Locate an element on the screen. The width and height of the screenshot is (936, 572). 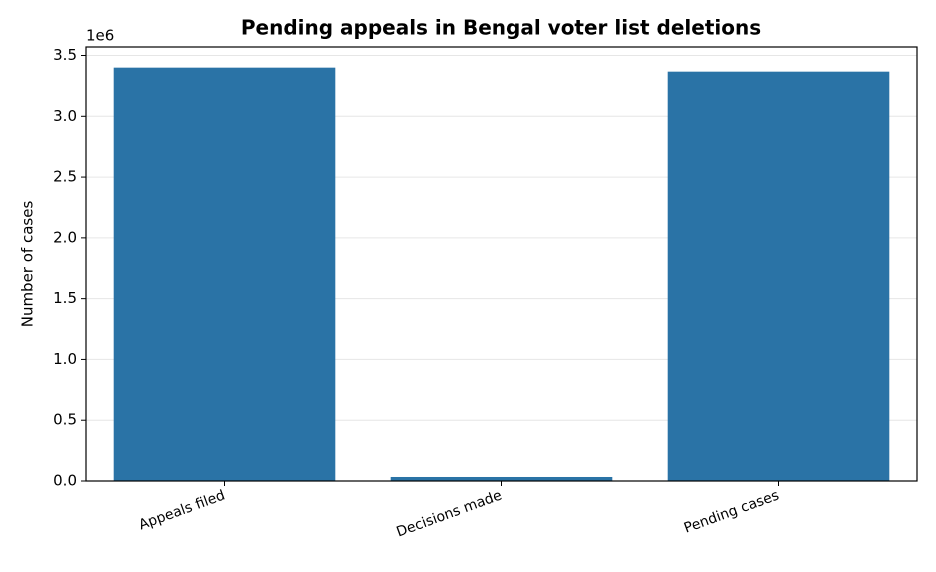
y-tick-label: 3.0 is located at coordinates (65, 116).